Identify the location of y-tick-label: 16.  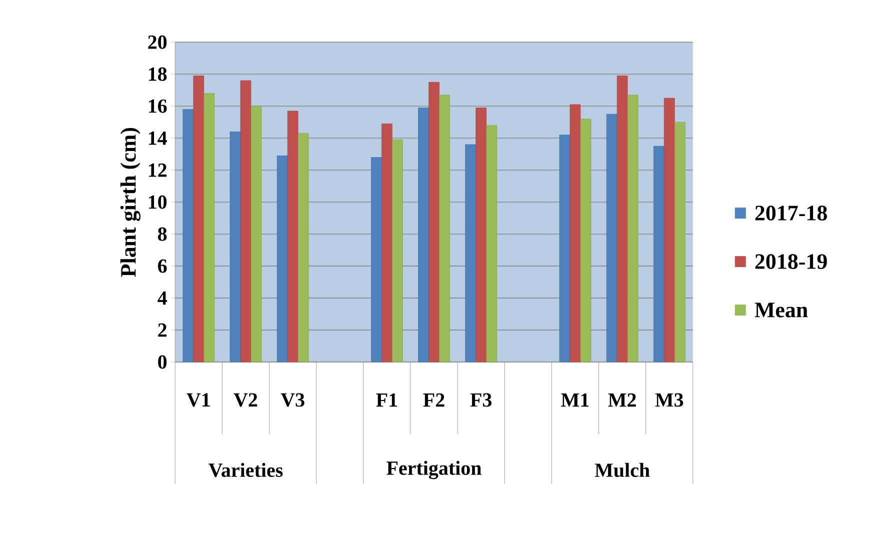
(157, 106).